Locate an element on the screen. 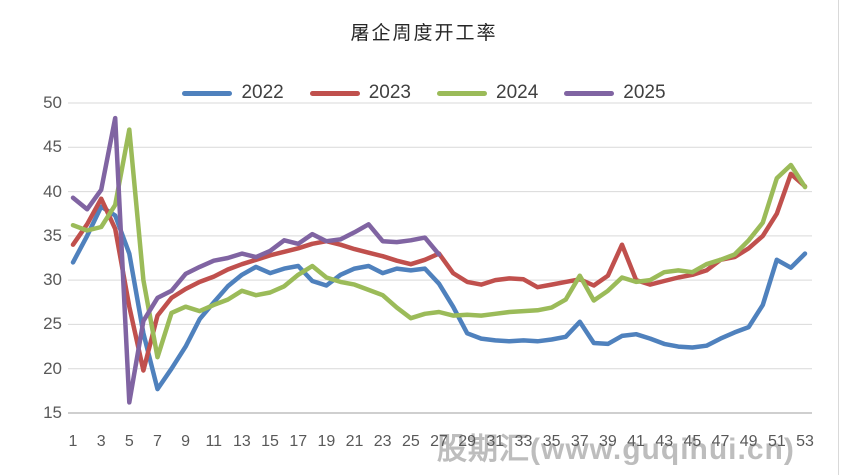  legend-label-2024: 2024 is located at coordinates (517, 92).